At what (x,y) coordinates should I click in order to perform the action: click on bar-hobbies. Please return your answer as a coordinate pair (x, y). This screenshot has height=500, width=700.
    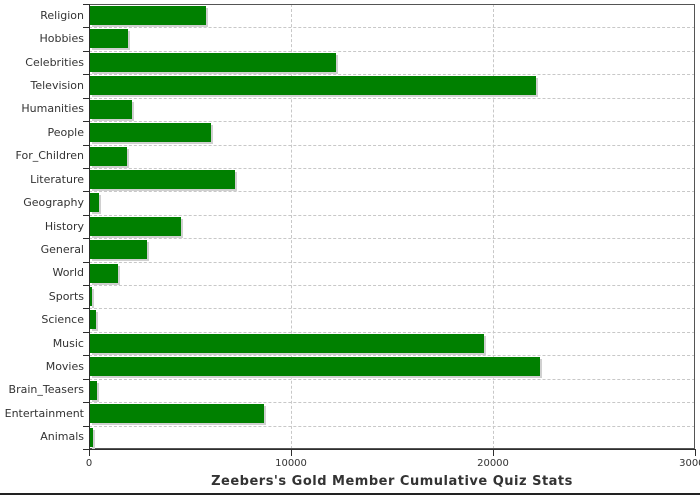
    Looking at the image, I should click on (109, 39).